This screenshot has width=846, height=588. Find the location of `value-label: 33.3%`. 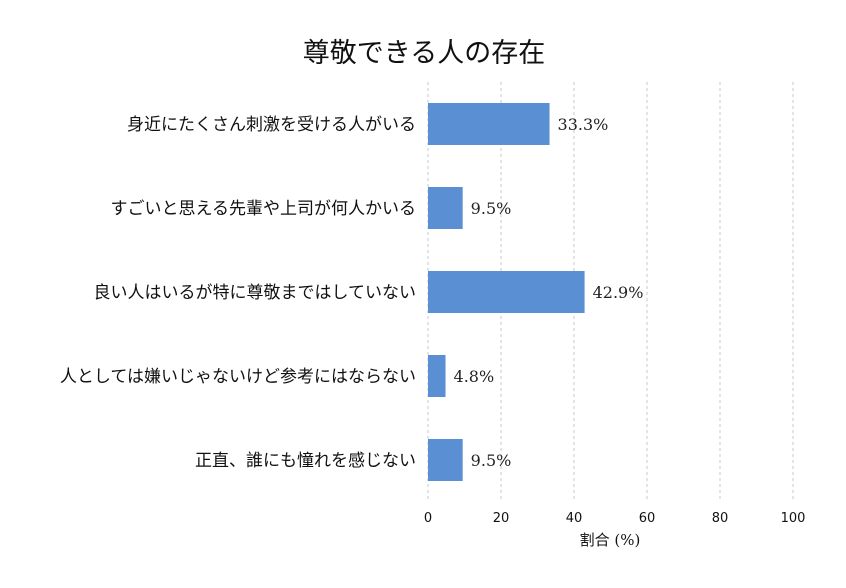

value-label: 33.3% is located at coordinates (583, 124).